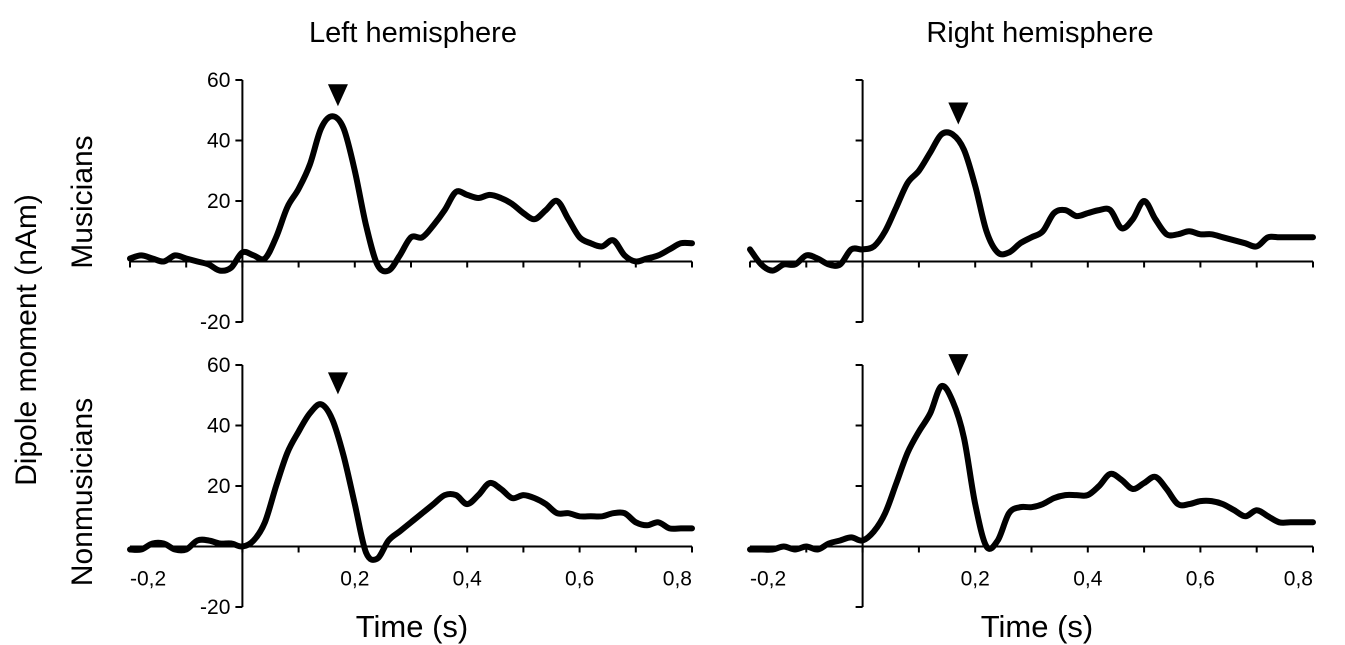  Describe the element at coordinates (1037, 626) in the screenshot. I see `x-axis-label-right: Time (s)` at that location.